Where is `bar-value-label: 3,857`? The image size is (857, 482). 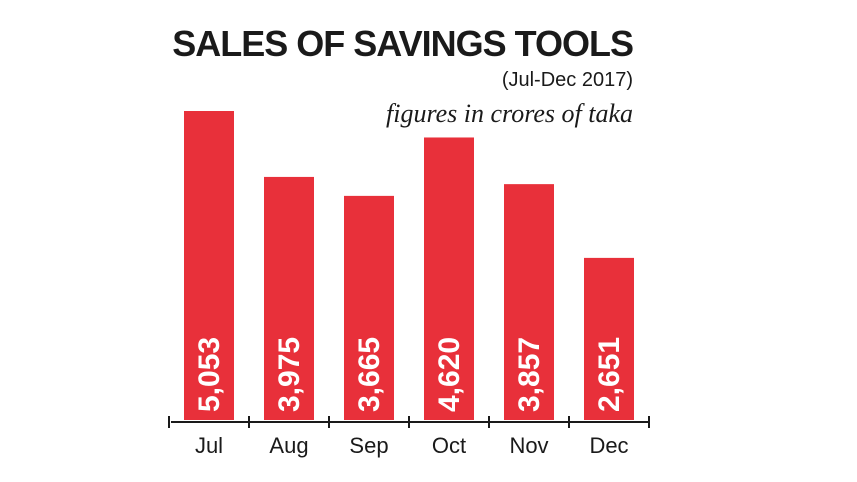 bar-value-label: 3,857 is located at coordinates (529, 374).